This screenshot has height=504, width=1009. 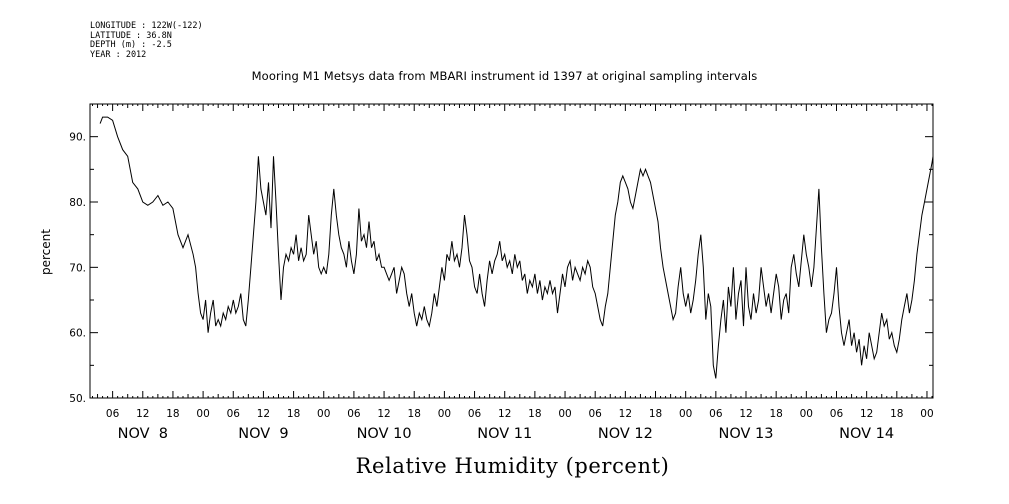 I want to click on y-tick-label: 60., so click(x=77, y=334).